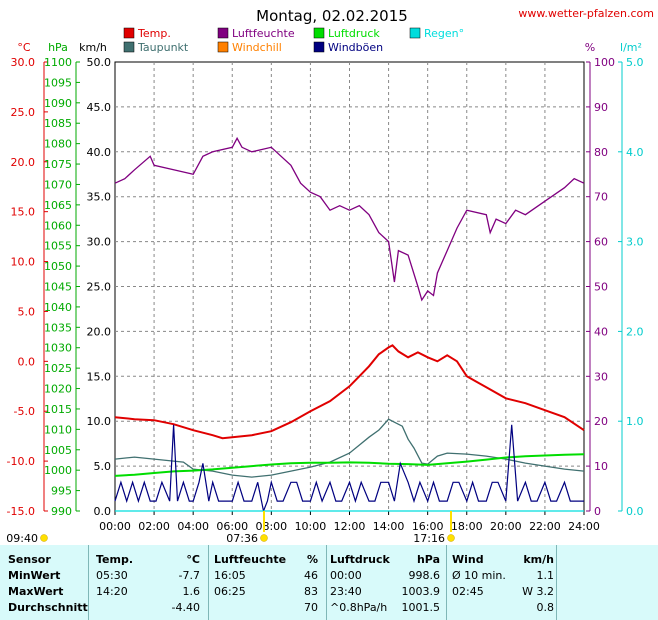 Image resolution: width=658 pixels, height=620 pixels. Describe the element at coordinates (635, 421) in the screenshot. I see `tick-label: 1.0` at that location.